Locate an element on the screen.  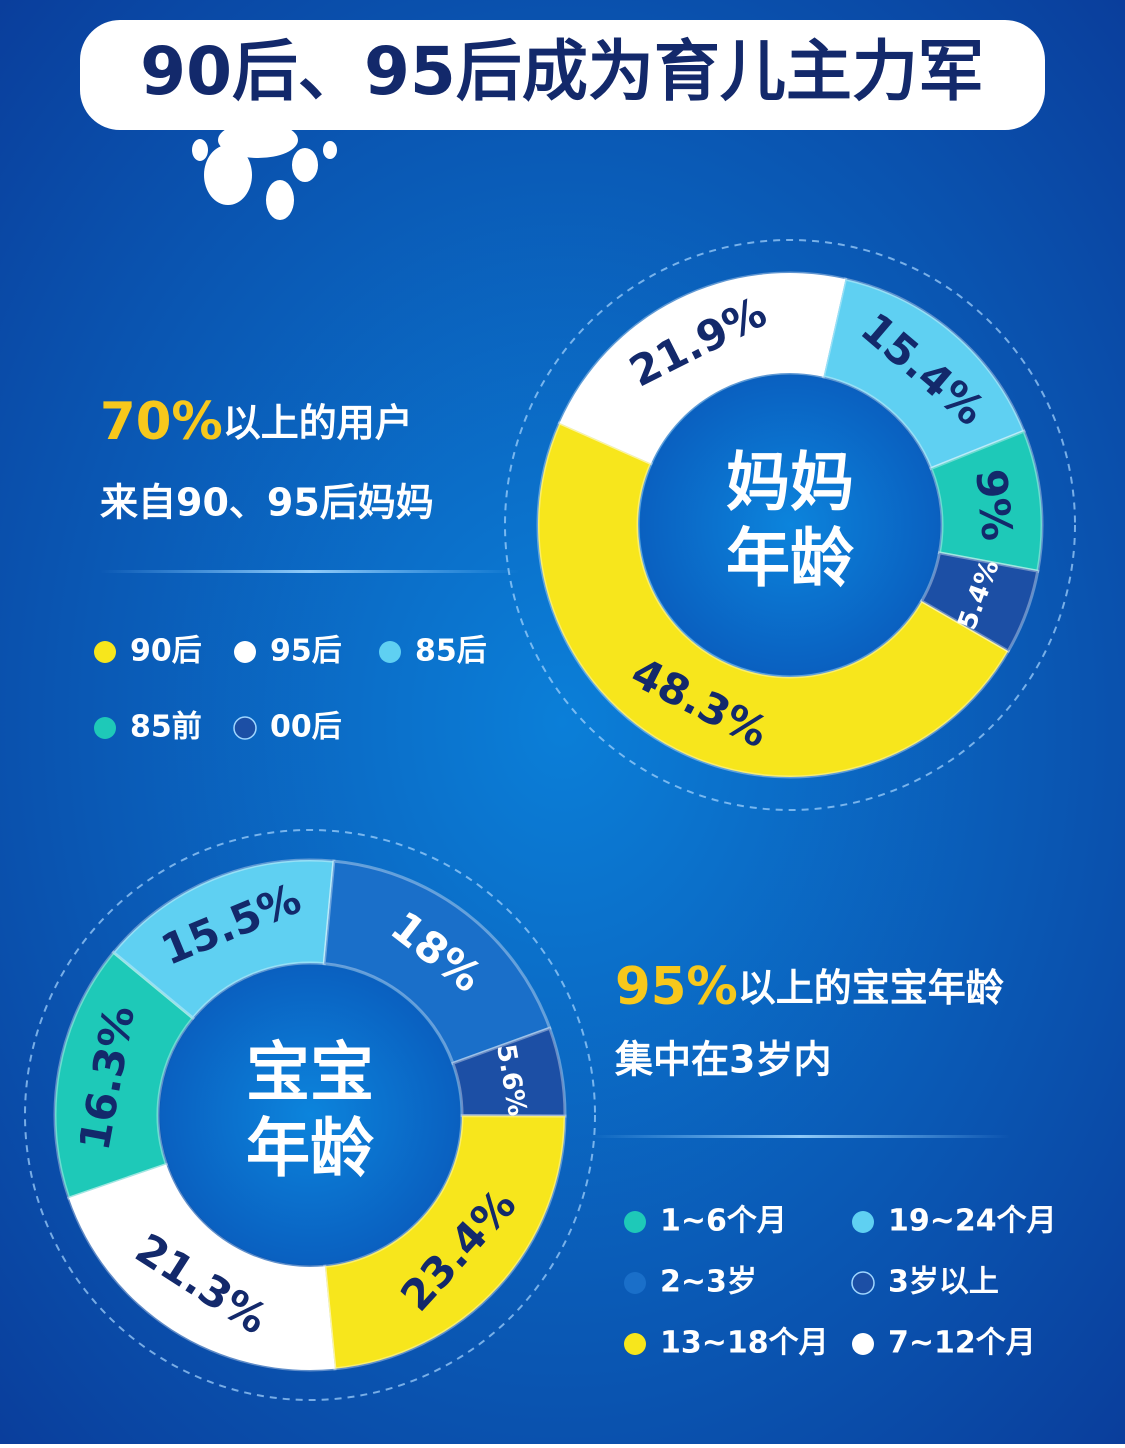
legend-label: 85前 is located at coordinates (166, 727).